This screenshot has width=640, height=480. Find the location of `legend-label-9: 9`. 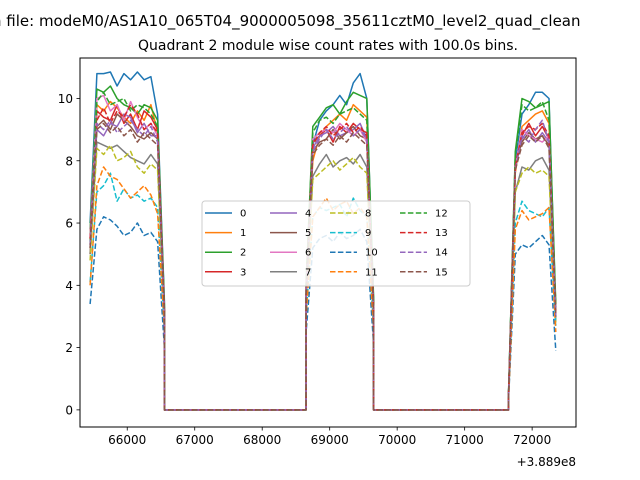

legend-label-9: 9 is located at coordinates (368, 233).